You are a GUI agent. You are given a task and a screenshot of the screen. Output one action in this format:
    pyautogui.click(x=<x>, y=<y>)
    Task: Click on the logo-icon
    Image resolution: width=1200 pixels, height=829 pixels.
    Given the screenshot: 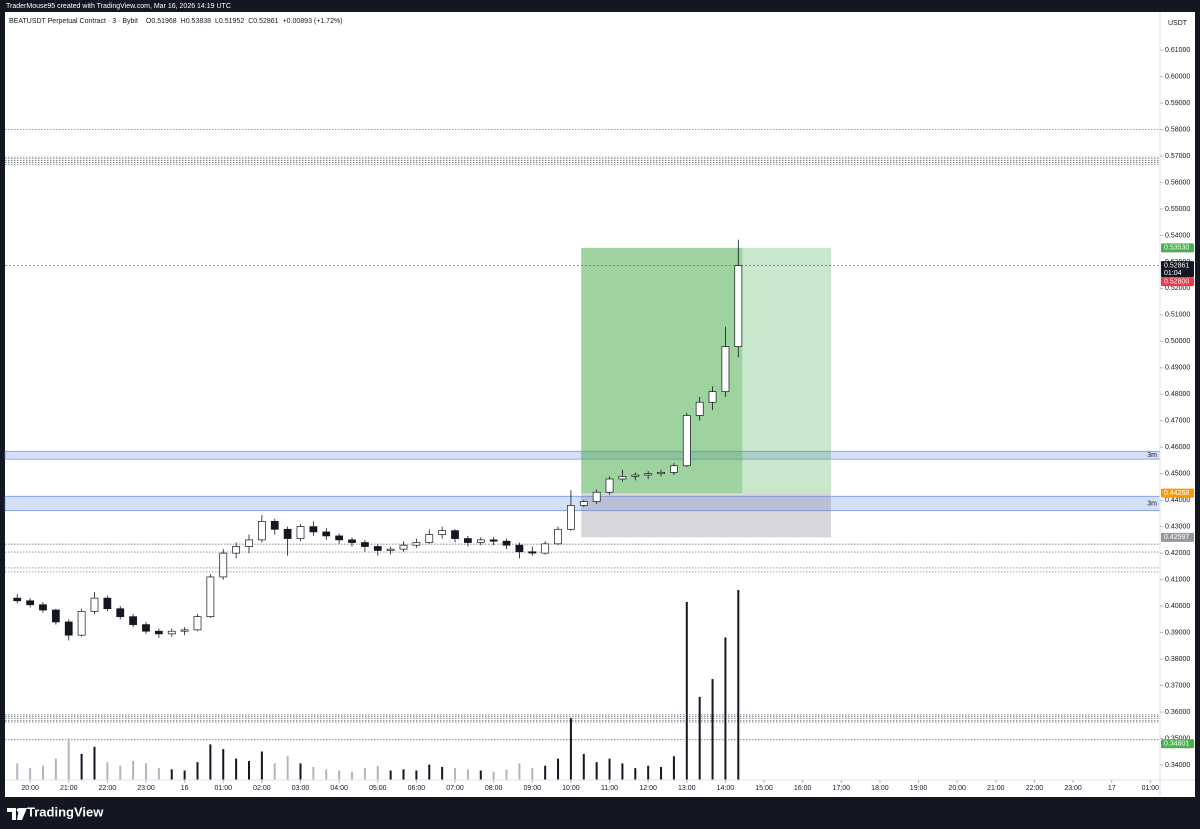 What is the action you would take?
    pyautogui.click(x=17, y=814)
    